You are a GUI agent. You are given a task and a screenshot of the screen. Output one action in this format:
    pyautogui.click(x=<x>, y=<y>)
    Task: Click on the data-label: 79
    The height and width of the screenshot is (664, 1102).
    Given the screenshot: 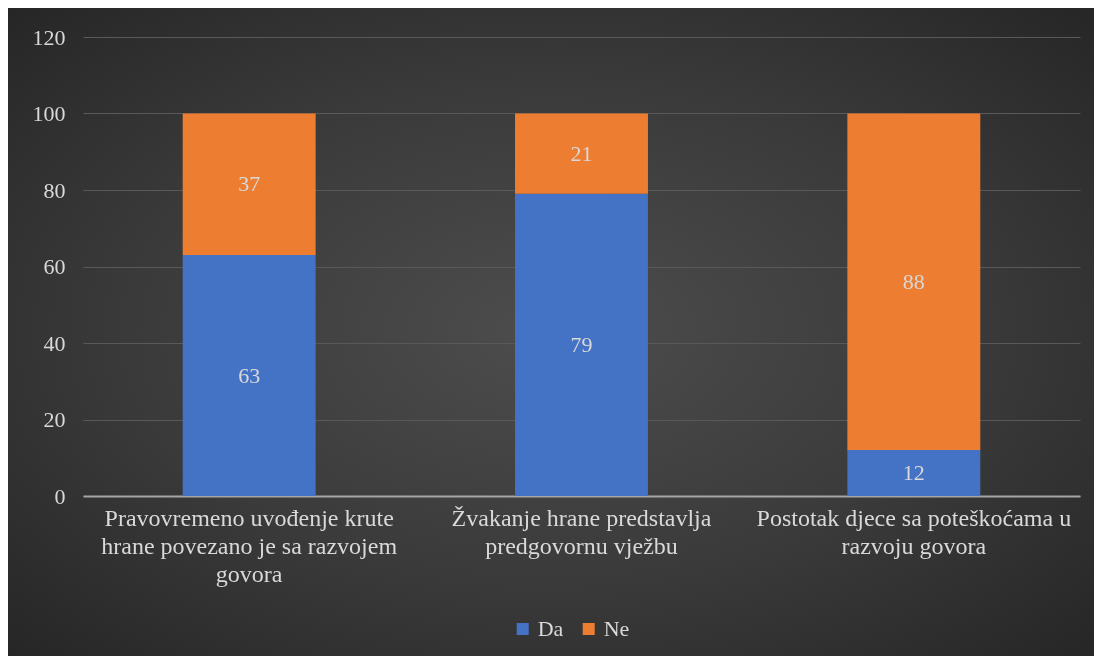 What is the action you would take?
    pyautogui.click(x=581, y=344)
    